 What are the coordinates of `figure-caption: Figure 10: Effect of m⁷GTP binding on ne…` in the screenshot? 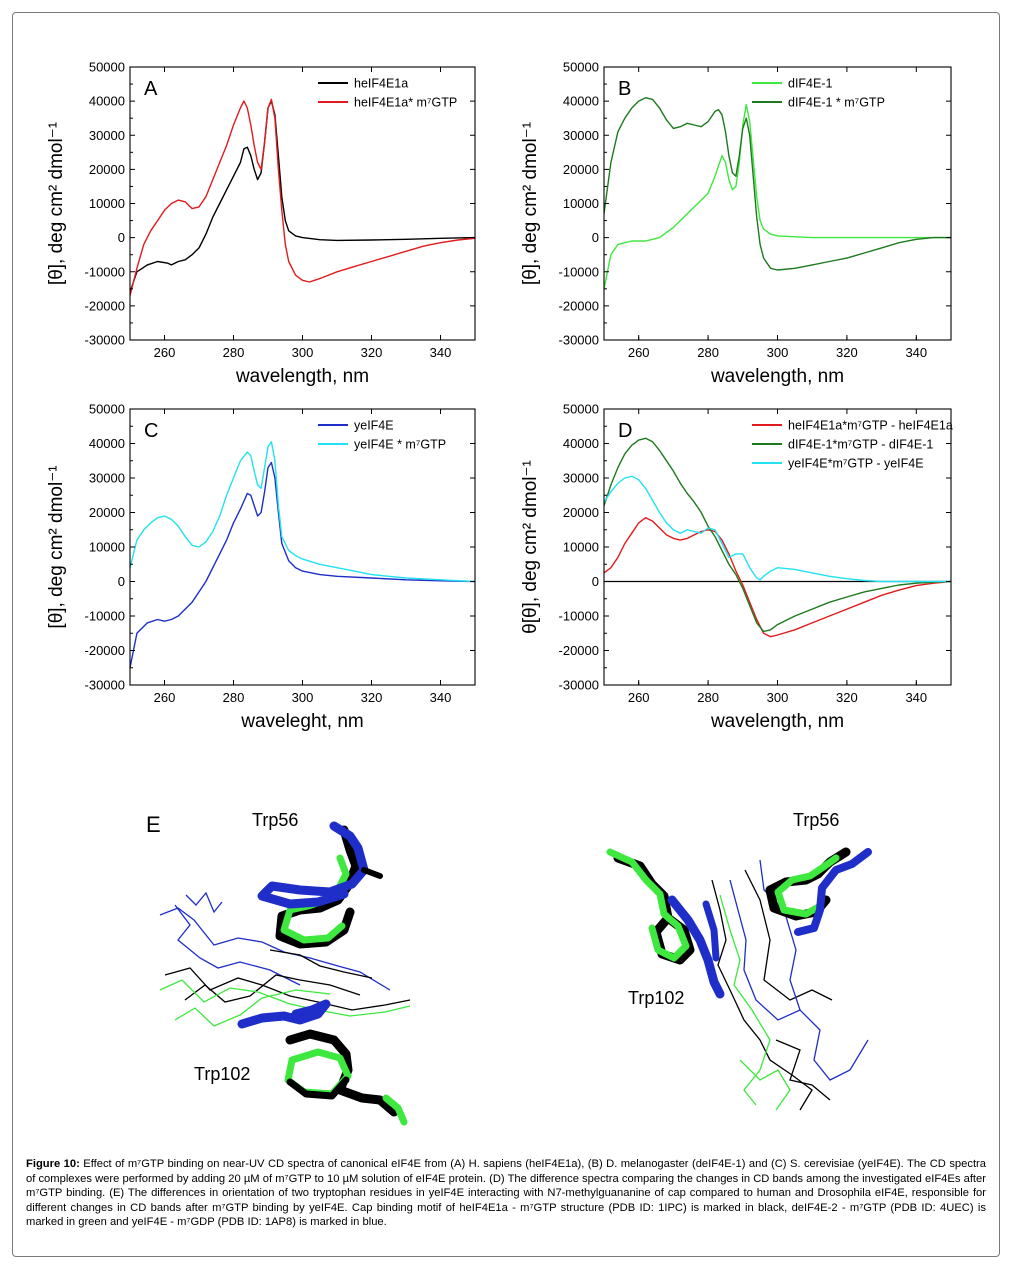 It's located at (506, 1193).